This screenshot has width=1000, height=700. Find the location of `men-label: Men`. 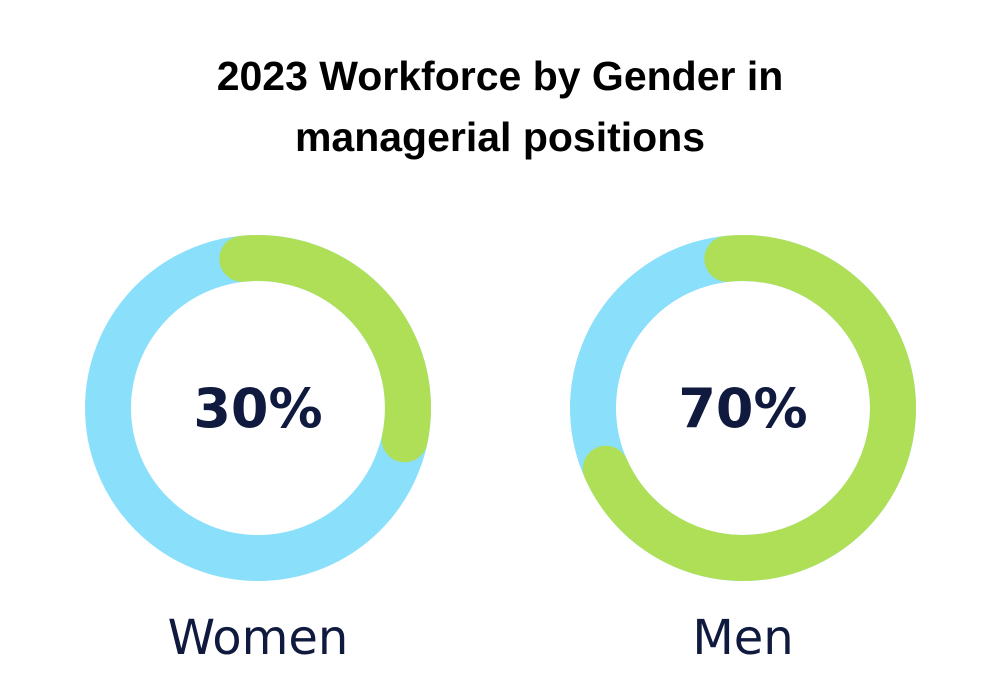

men-label: Men is located at coordinates (743, 638).